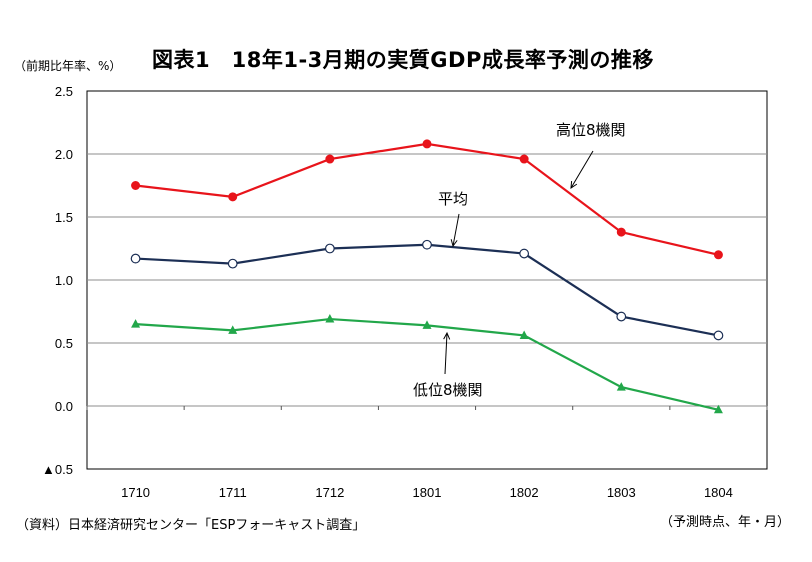 The width and height of the screenshot is (812, 562). Describe the element at coordinates (64, 280) in the screenshot. I see `y-tick-label: 1.0` at that location.